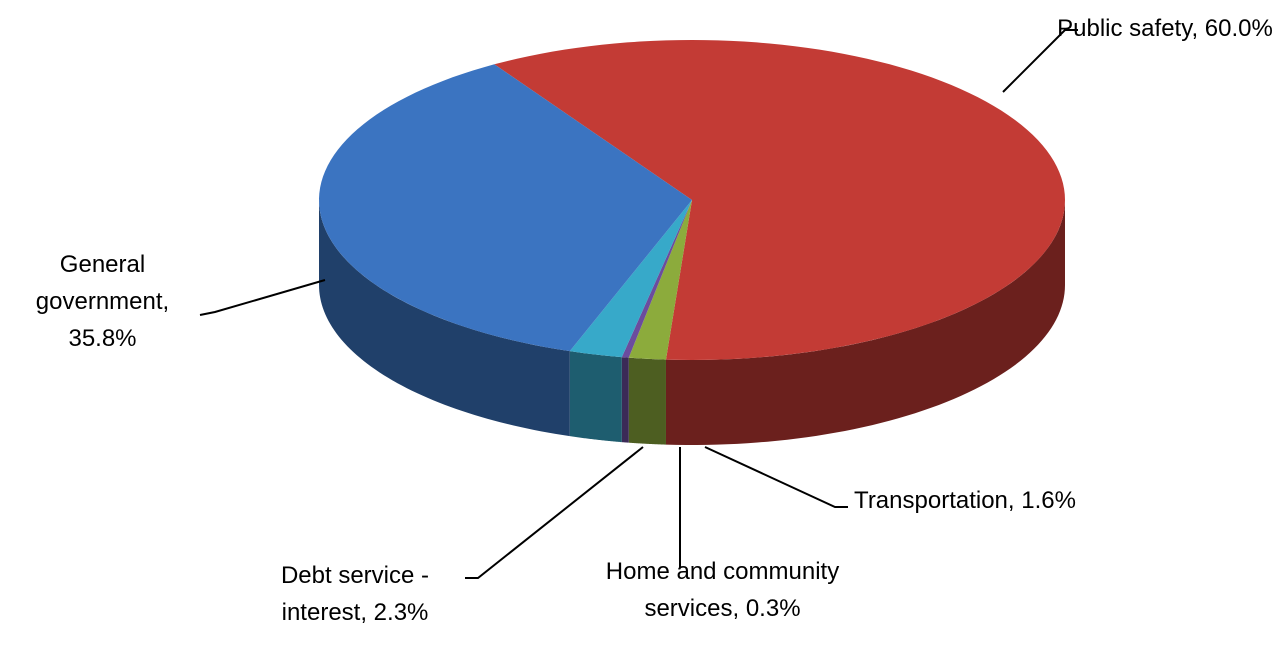 The width and height of the screenshot is (1287, 664). I want to click on category-label: Home and community services, so click(722, 590).